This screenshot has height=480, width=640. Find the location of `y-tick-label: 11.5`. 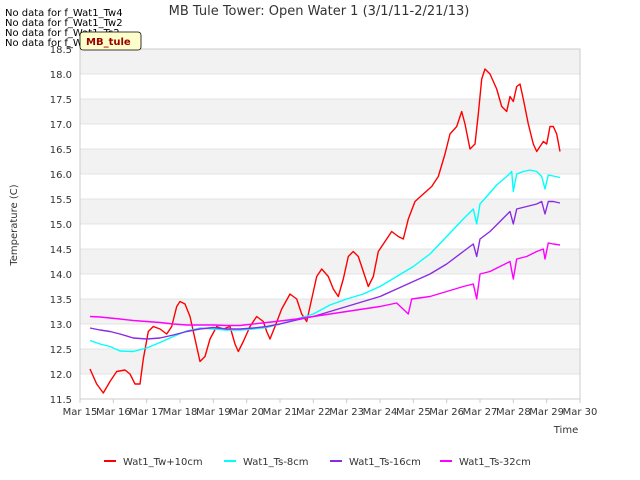

y-tick-label: 11.5 is located at coordinates (61, 400).